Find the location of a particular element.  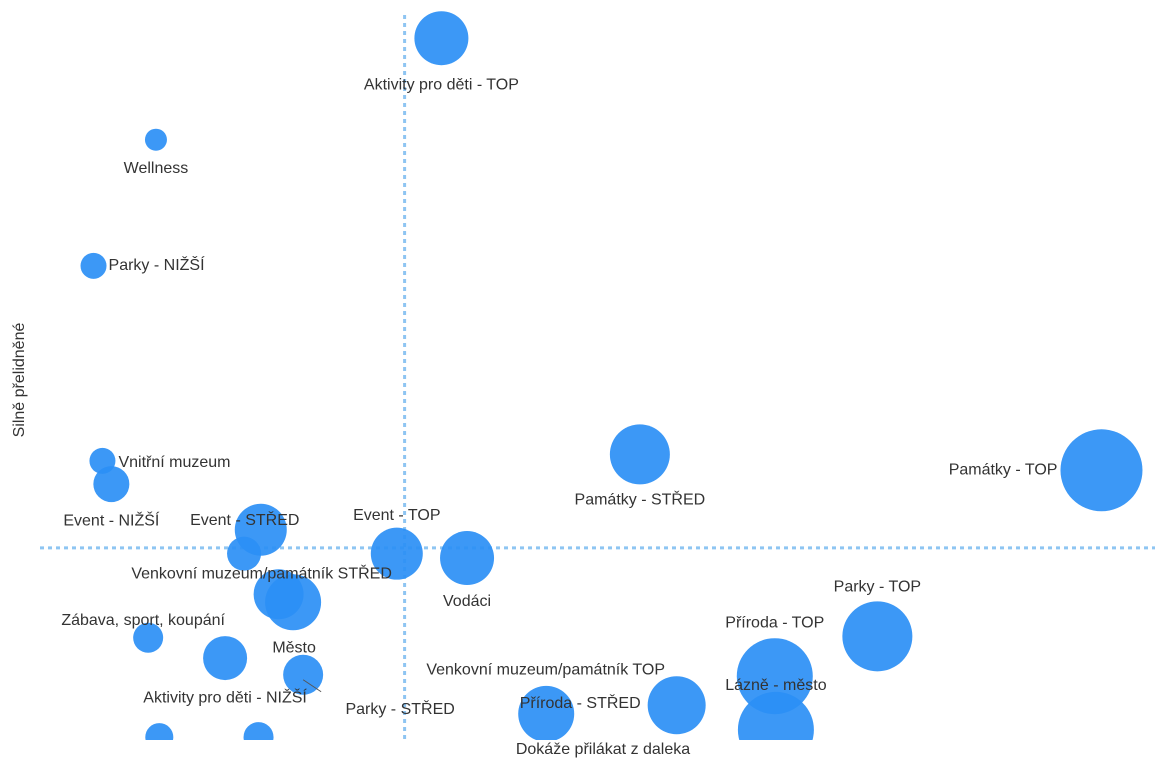

bubble-label: Venkovní muzeum/památník TOP is located at coordinates (545, 669).